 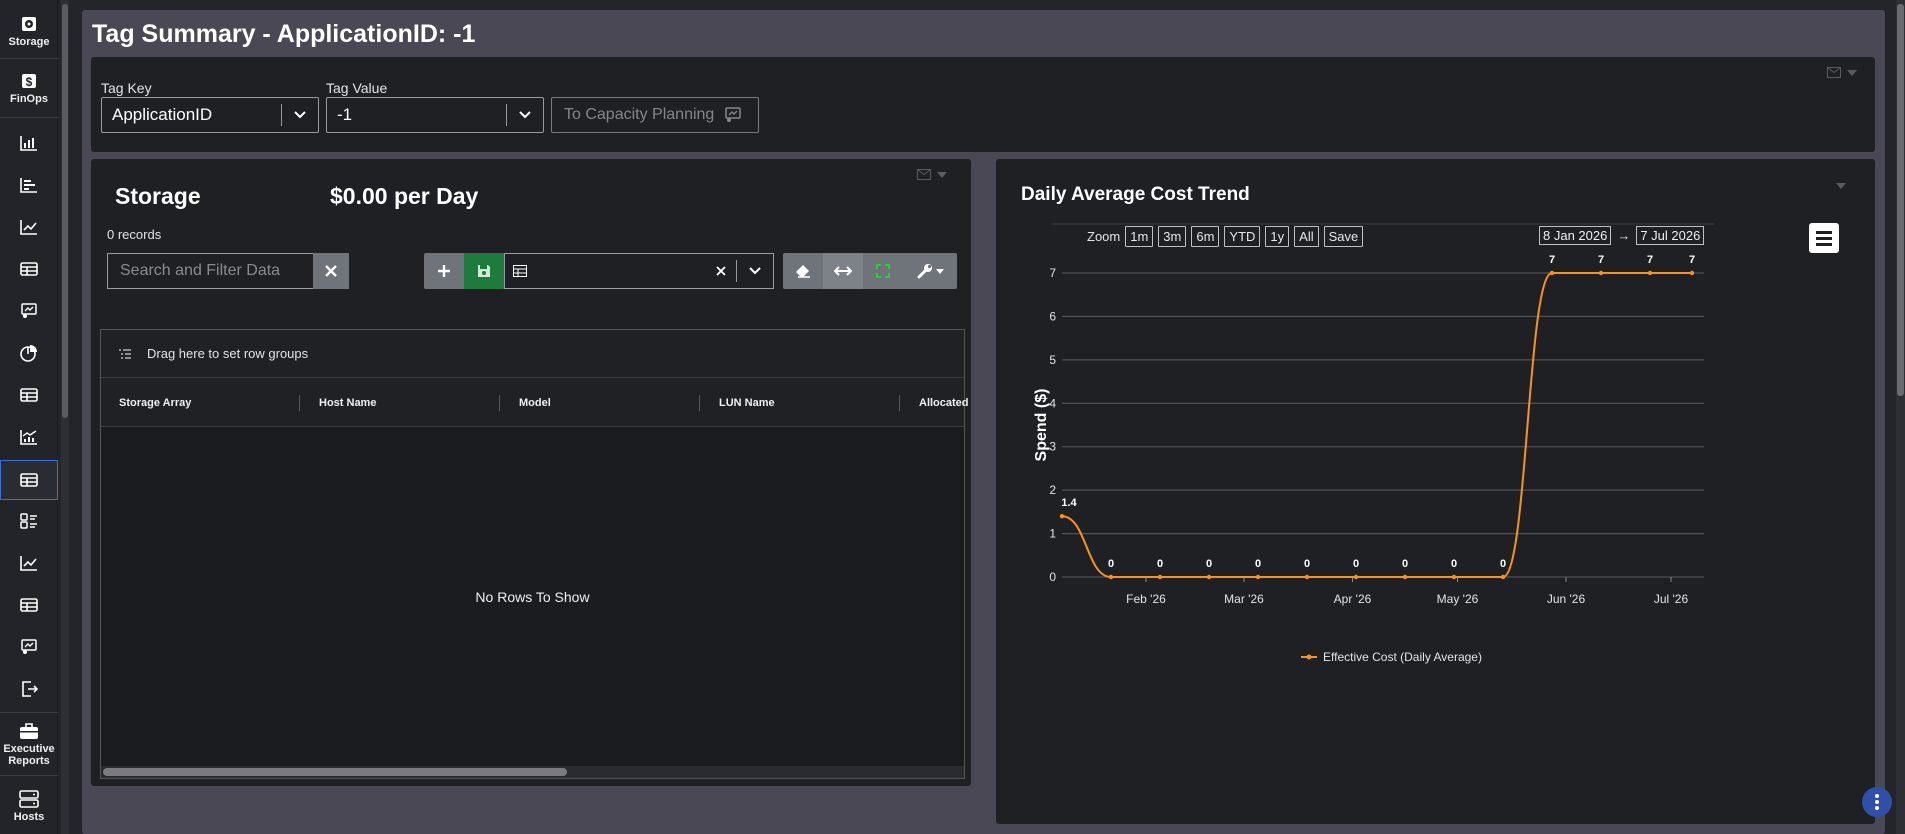 I want to click on sidebar-item-label: Hosts, so click(x=29, y=816).